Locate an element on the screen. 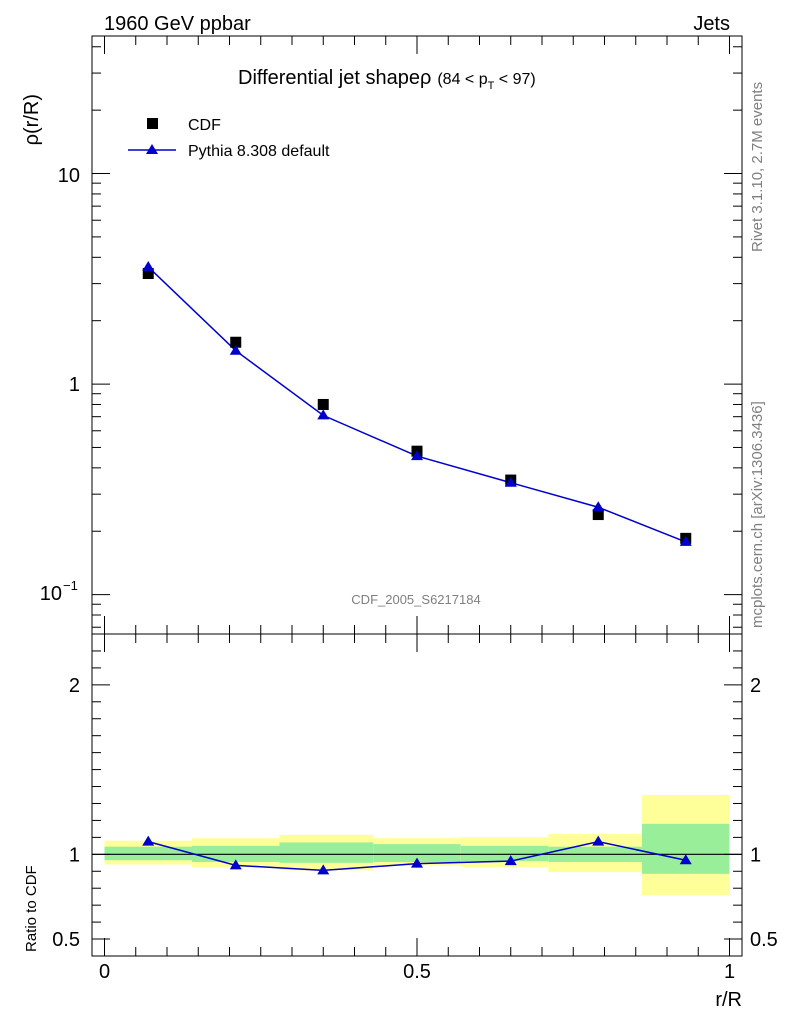 This screenshot has height=1024, width=786. ratio-y-axis-label: Ratio to CDF is located at coordinates (31, 908).